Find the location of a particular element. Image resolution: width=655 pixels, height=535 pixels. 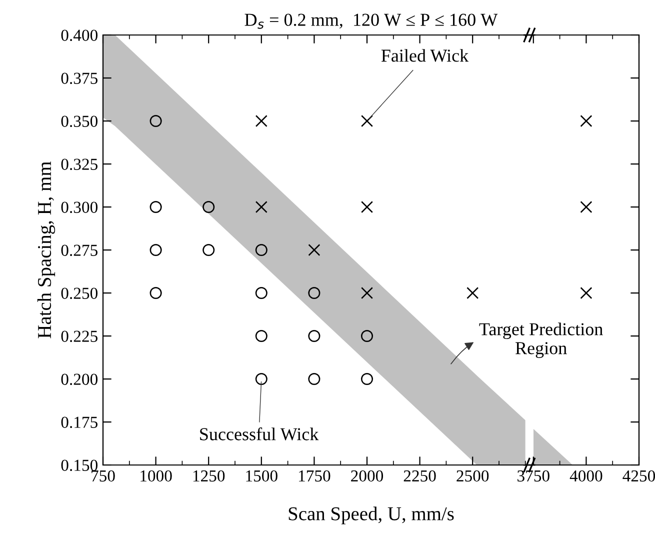

y-tick-label: 0.400 is located at coordinates (79, 36).